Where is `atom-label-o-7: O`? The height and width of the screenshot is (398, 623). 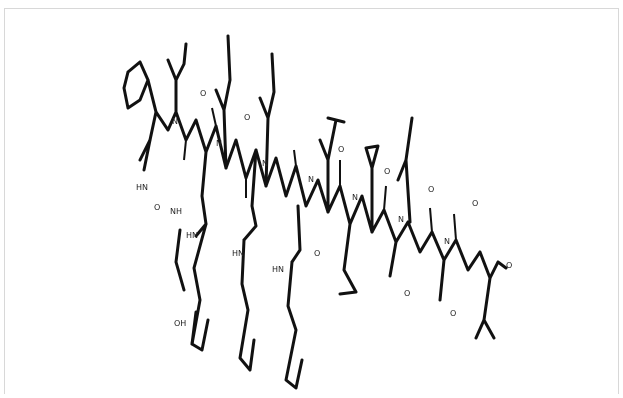
atom-label-o-7: O is located at coordinates (475, 203).